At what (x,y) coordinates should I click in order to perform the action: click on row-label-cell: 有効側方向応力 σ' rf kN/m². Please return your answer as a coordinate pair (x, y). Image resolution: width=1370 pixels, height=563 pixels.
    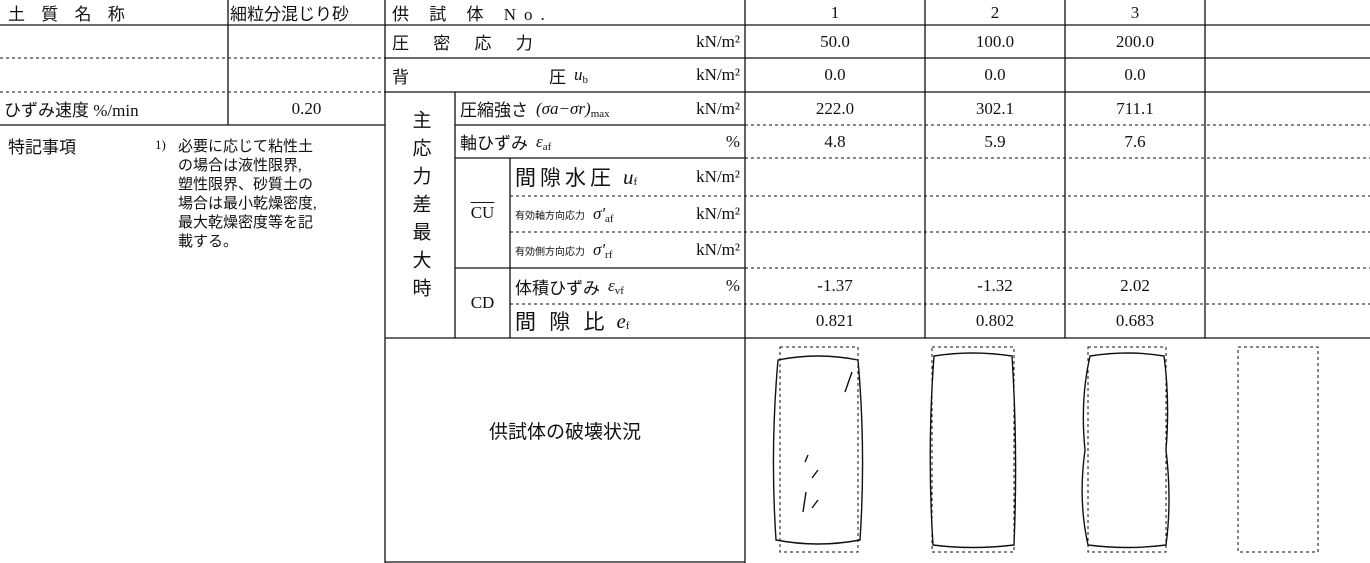
    Looking at the image, I should click on (627, 250).